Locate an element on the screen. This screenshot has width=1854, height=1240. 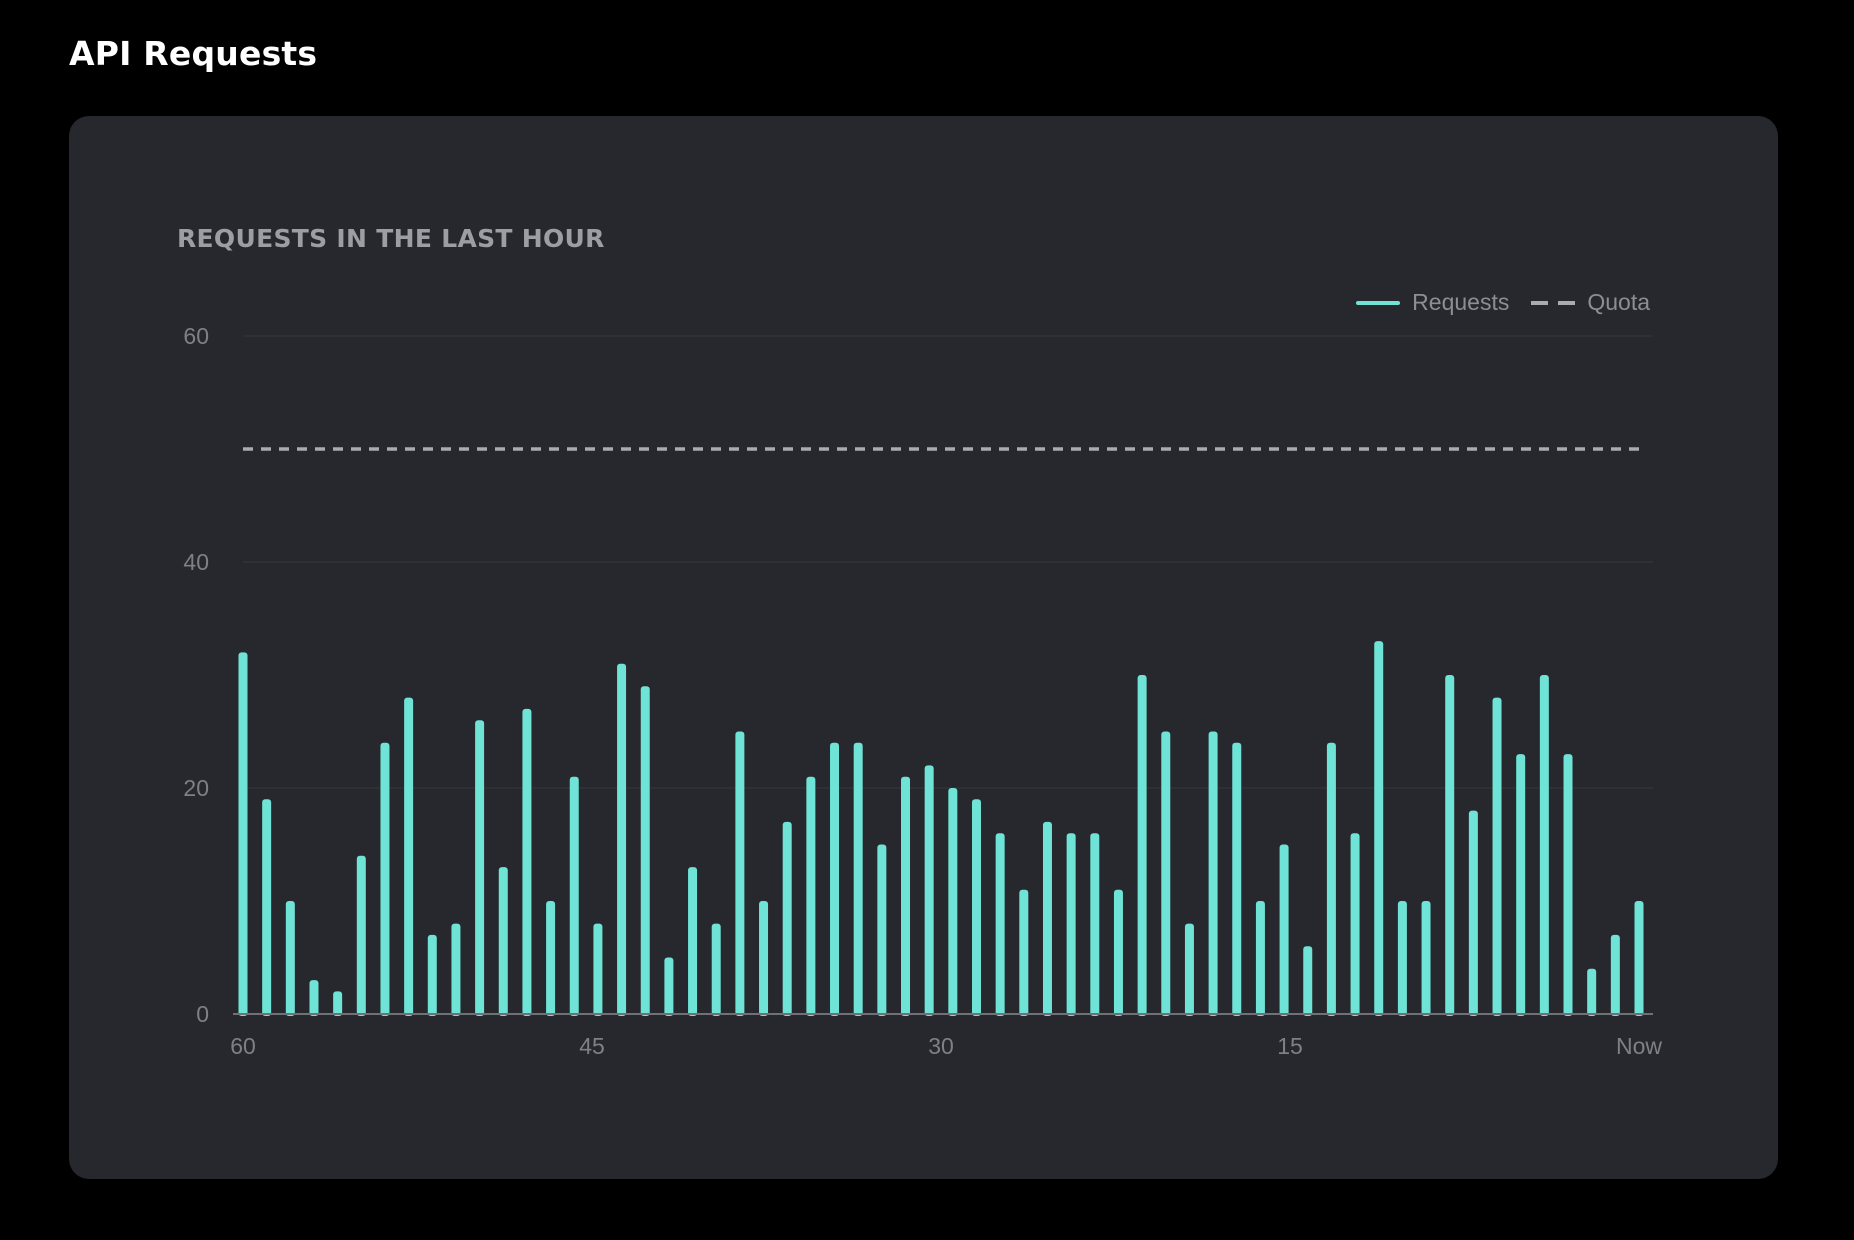
y-tick-label: 60 is located at coordinates (196, 336).